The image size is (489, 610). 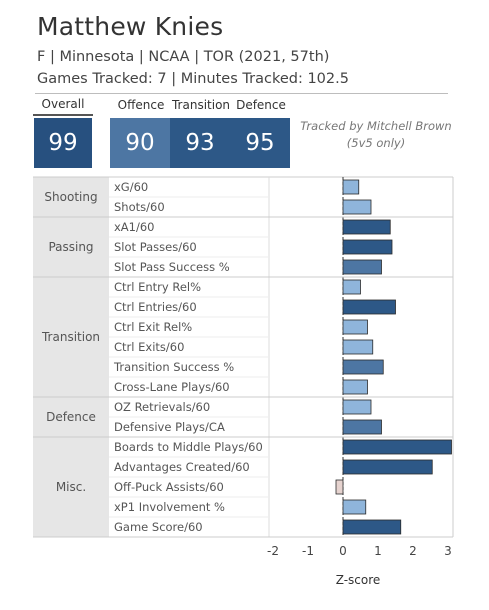 What do you see at coordinates (70, 197) in the screenshot?
I see `group-label: Shooting` at bounding box center [70, 197].